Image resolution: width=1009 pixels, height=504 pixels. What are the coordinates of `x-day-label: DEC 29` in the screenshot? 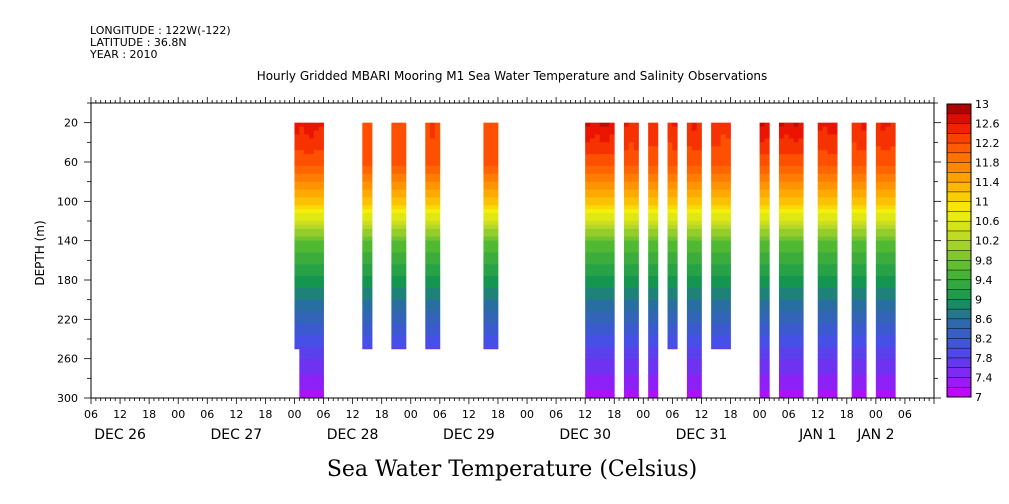 It's located at (469, 435).